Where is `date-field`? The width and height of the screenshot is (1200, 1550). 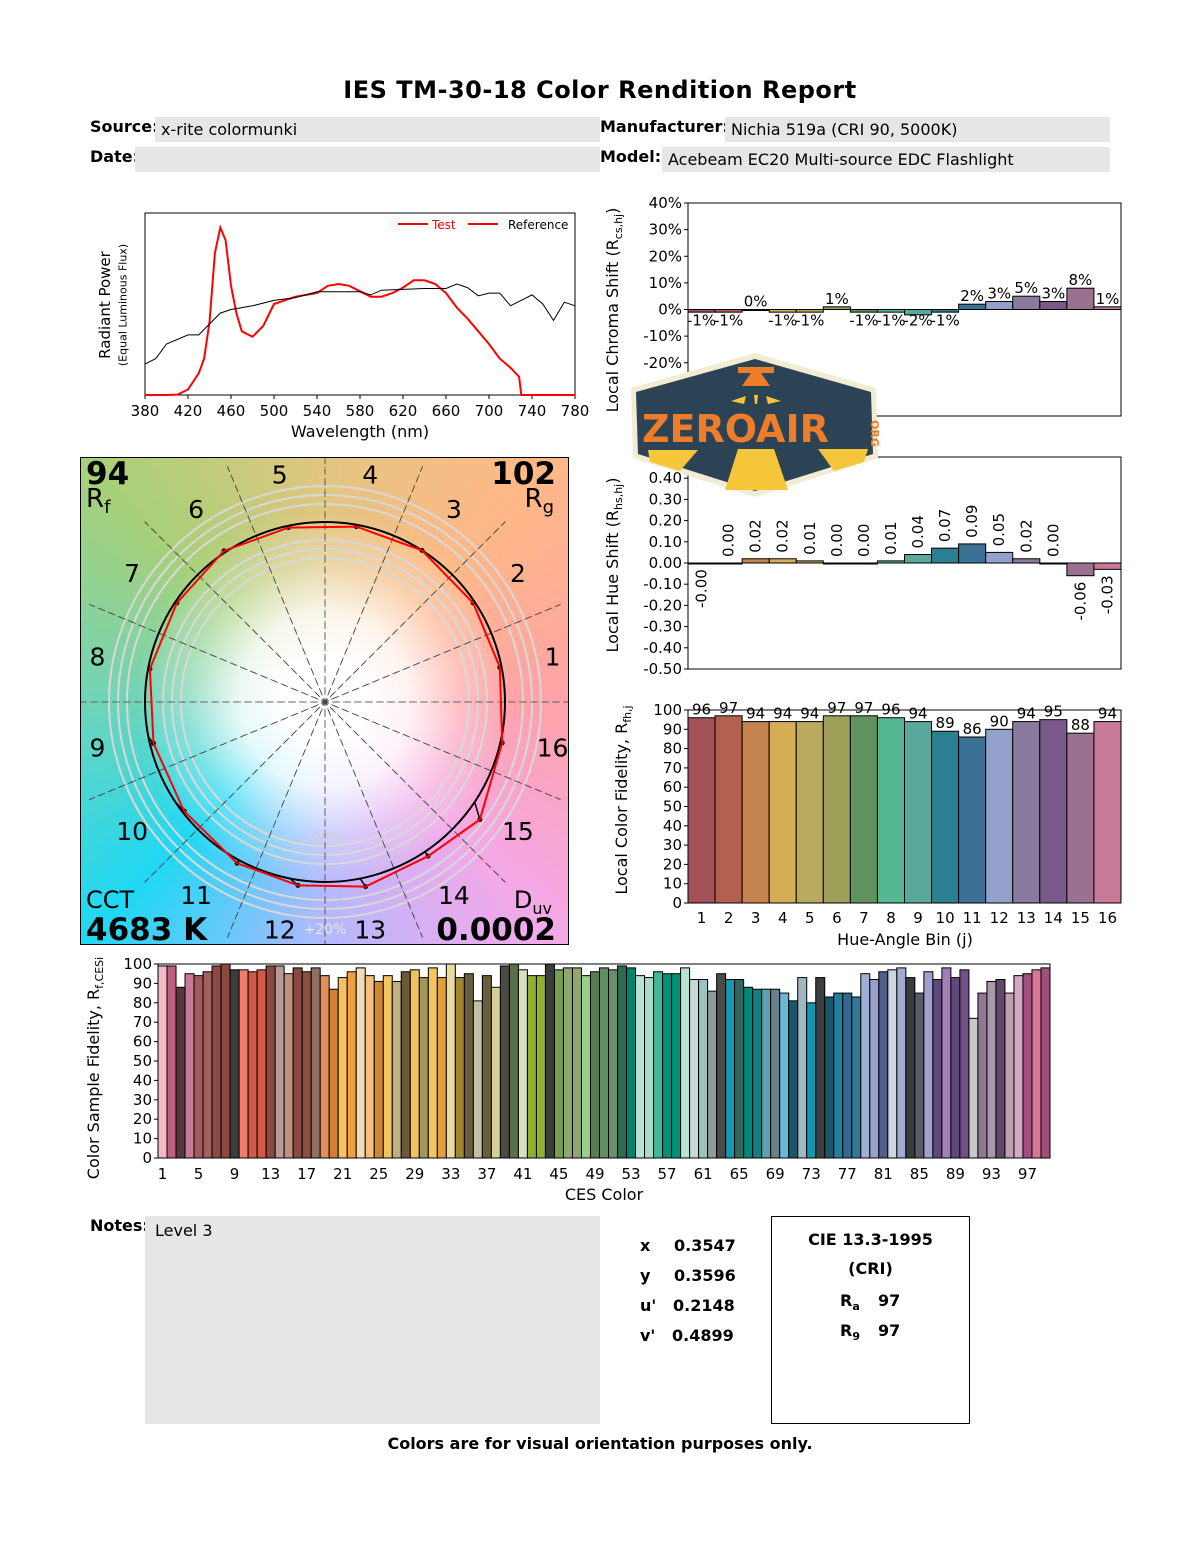
date-field is located at coordinates (367, 159).